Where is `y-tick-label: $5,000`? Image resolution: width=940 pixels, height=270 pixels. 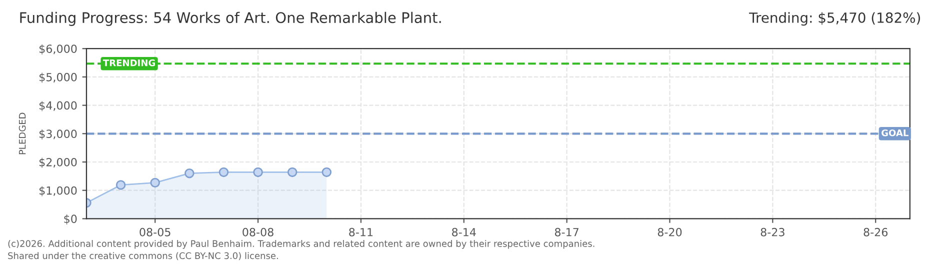 y-tick-label: $5,000 is located at coordinates (58, 77).